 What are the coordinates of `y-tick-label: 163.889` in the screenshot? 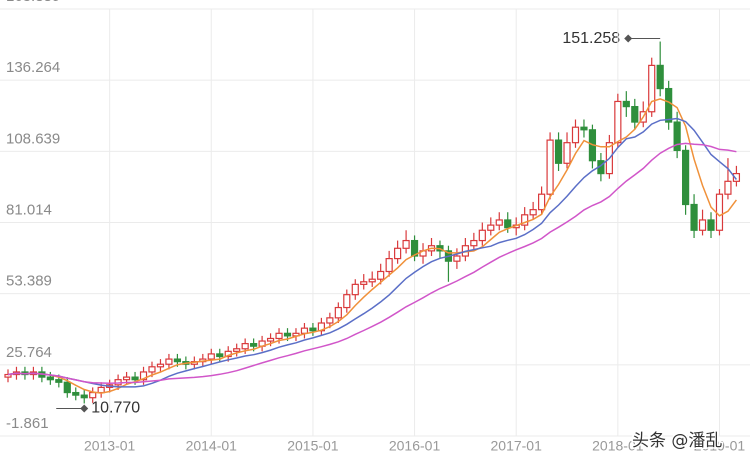 It's located at (33, 2).